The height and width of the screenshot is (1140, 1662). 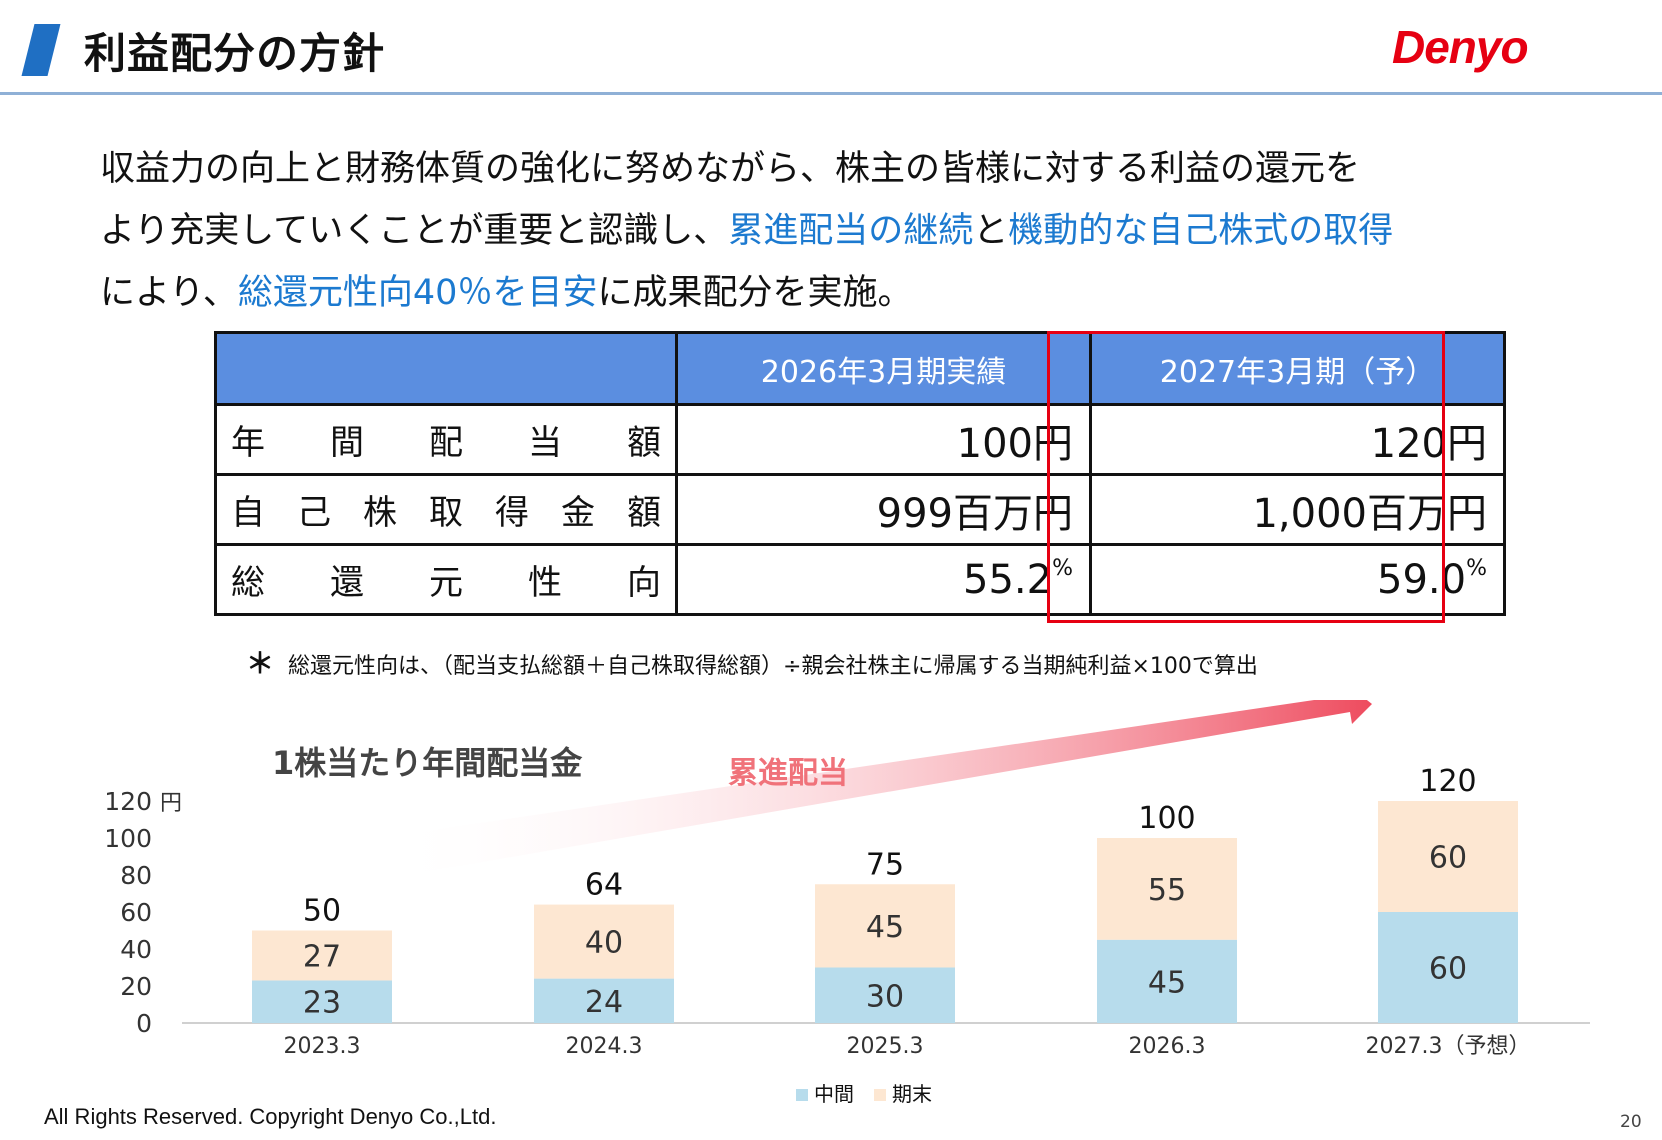 I want to click on bar-data-label: 30, so click(x=885, y=996).